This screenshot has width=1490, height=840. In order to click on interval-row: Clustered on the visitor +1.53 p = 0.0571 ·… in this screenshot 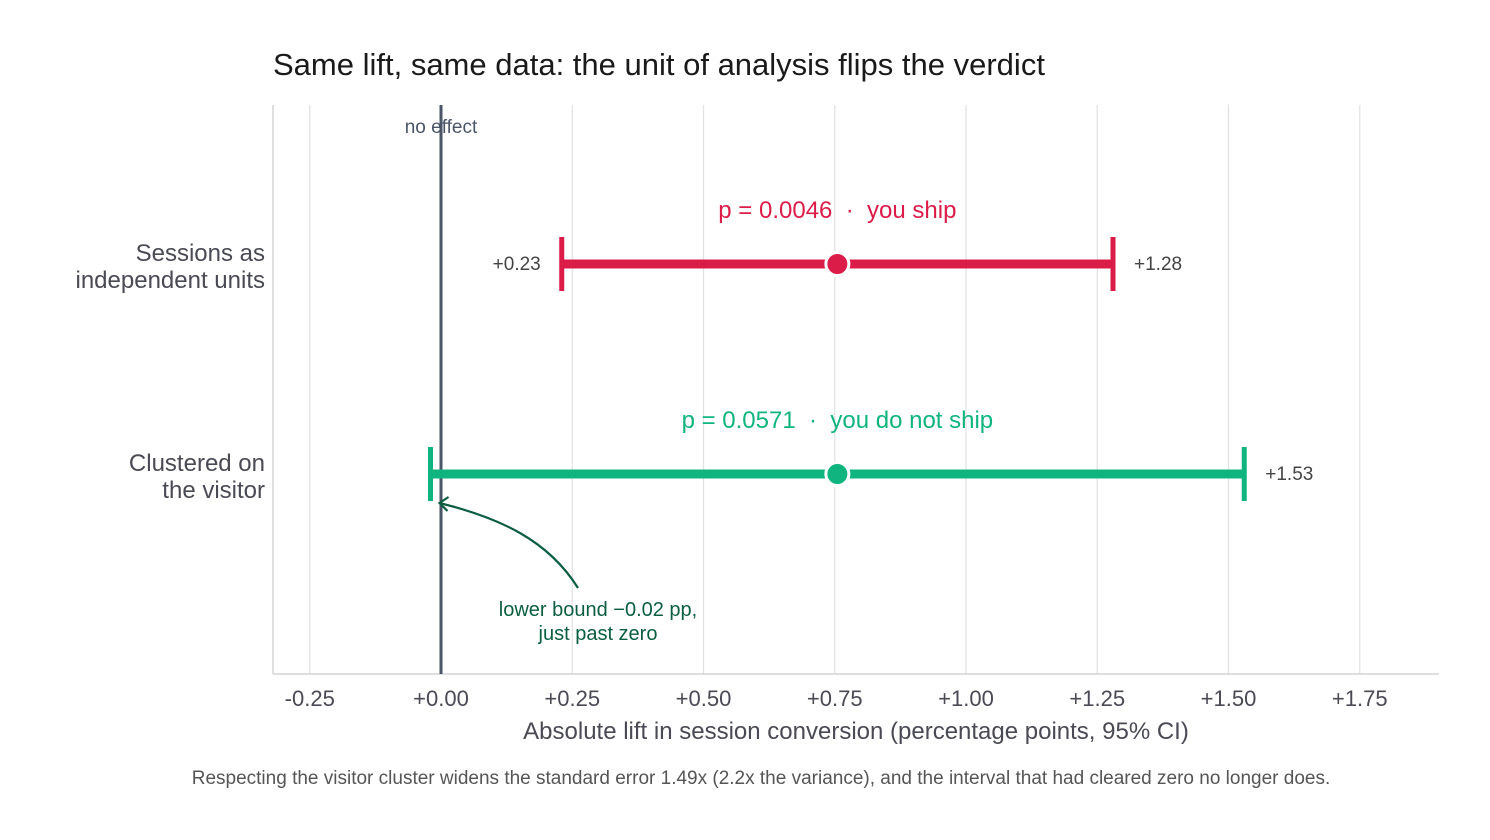, I will do `click(721, 455)`.